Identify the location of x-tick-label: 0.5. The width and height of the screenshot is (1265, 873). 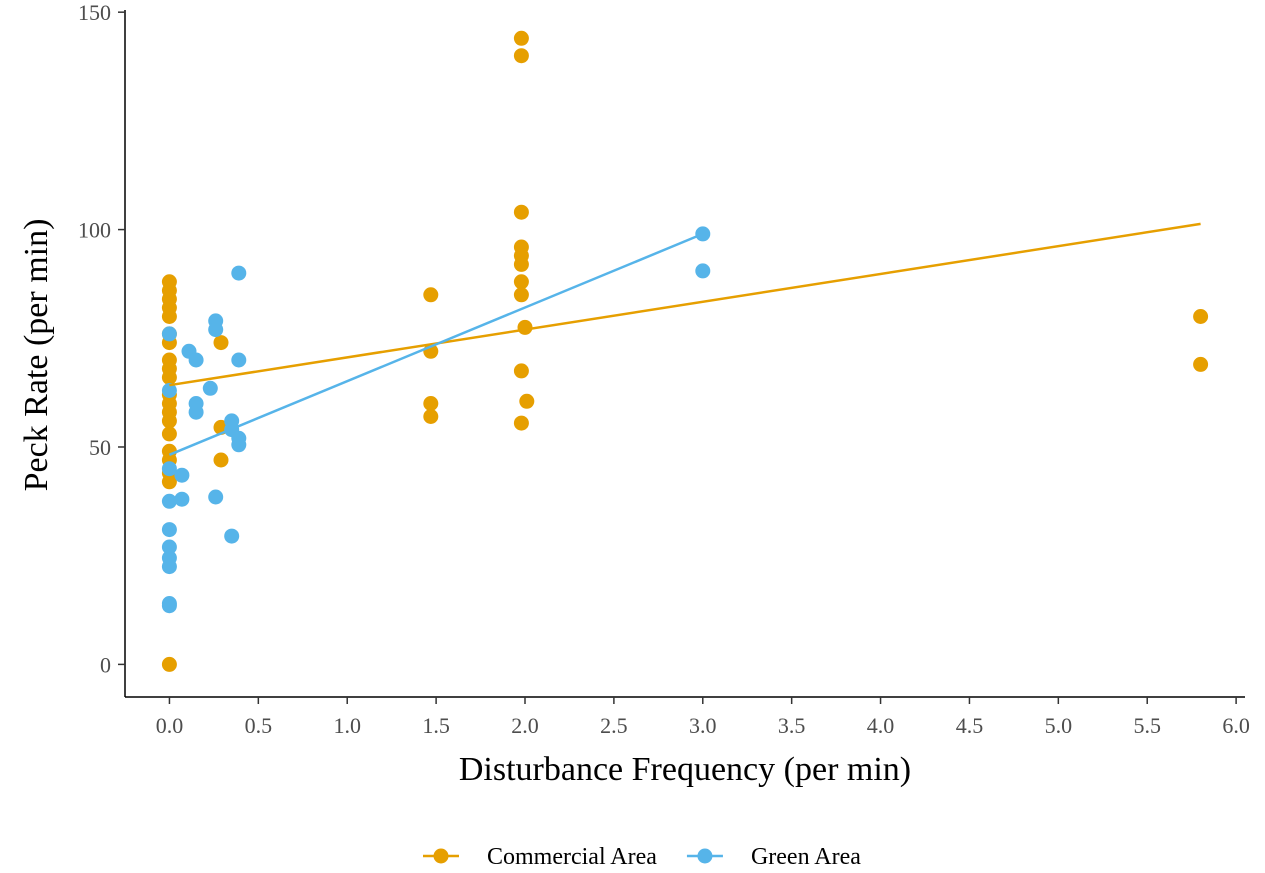
(259, 725).